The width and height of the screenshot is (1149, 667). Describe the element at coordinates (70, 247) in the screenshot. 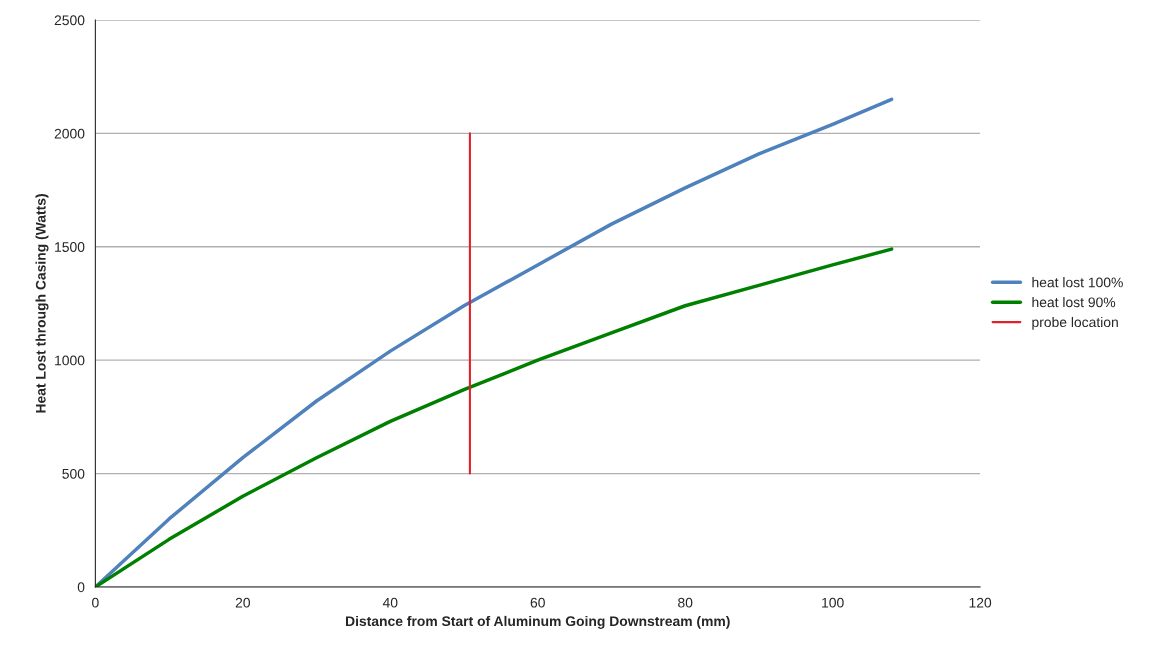

I see `y-tick-label: 1500` at that location.